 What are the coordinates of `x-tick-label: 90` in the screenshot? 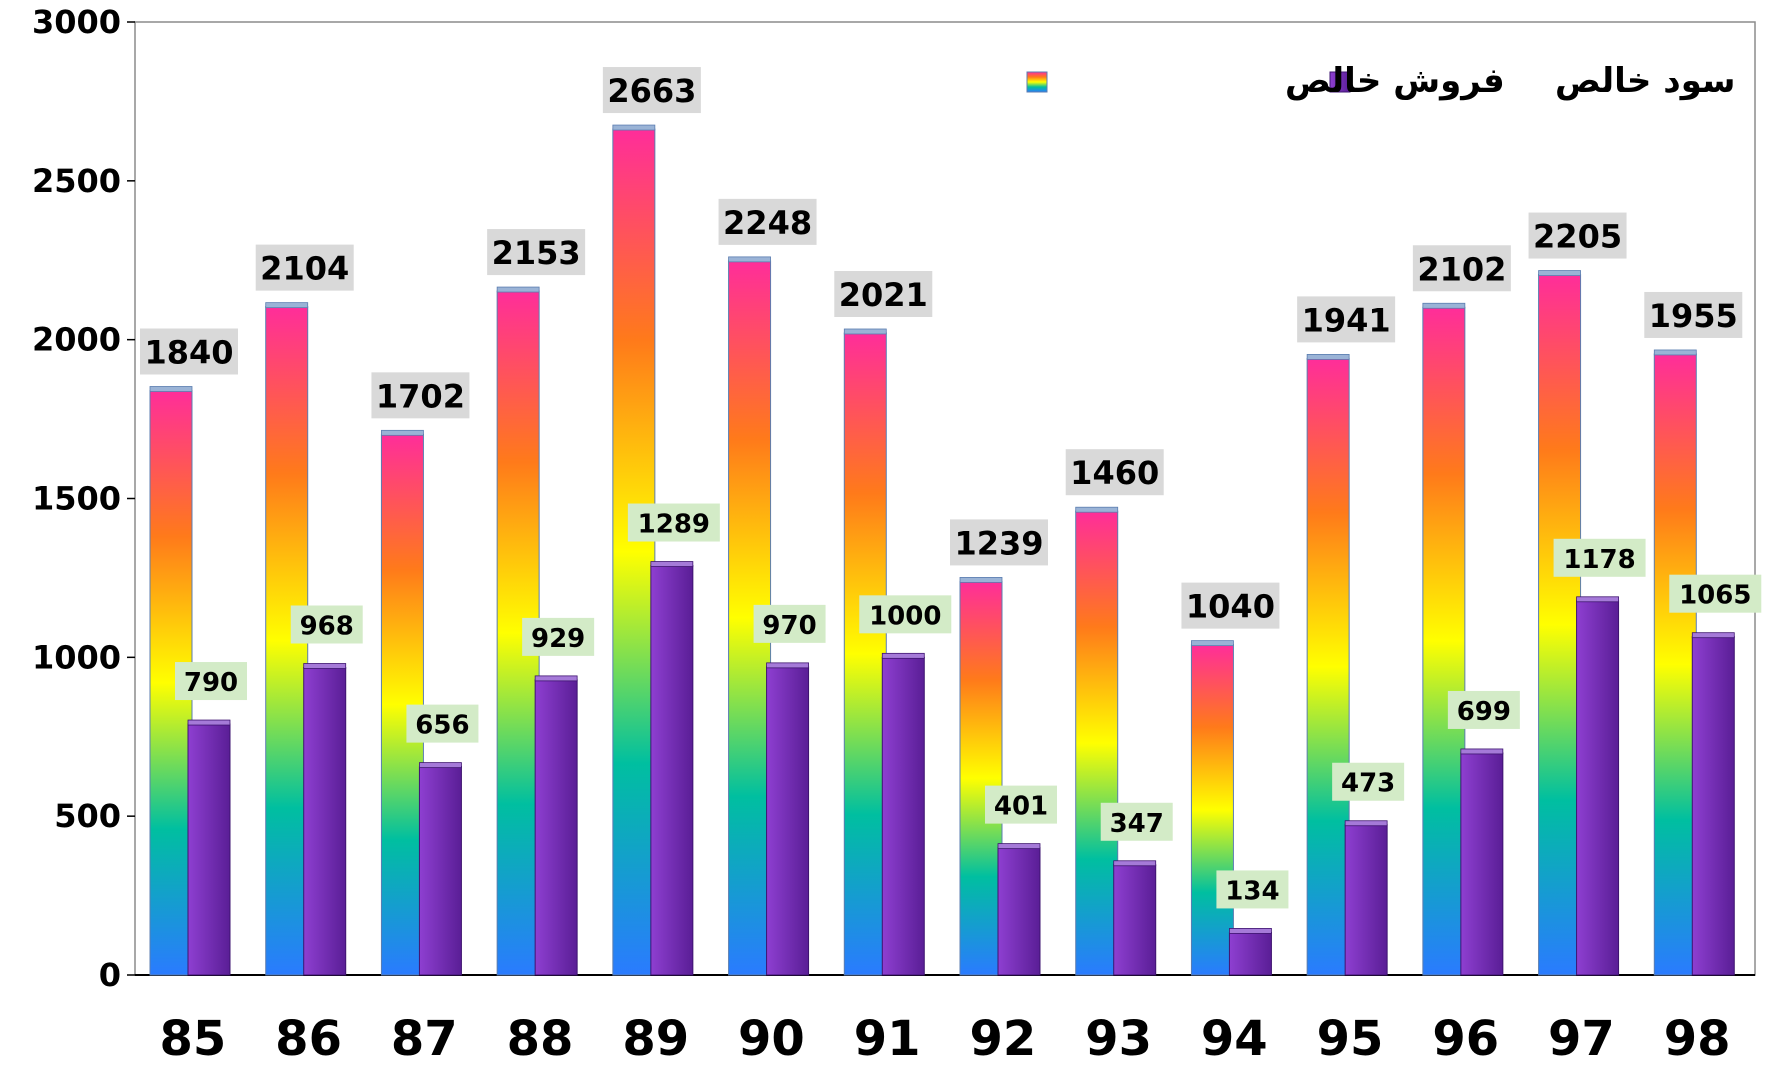 It's located at (771, 1037).